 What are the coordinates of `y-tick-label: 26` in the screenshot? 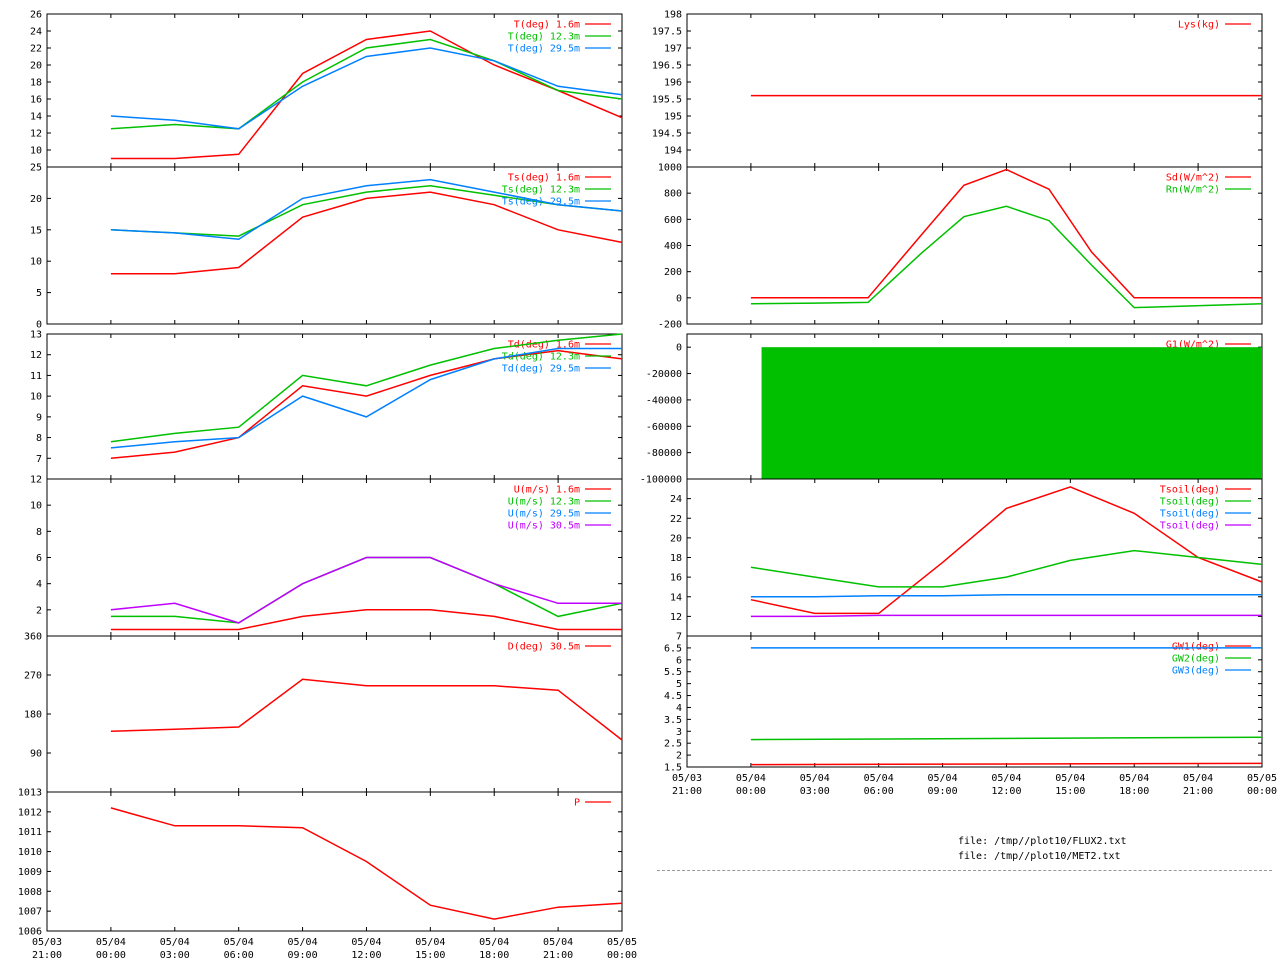 It's located at (36, 15).